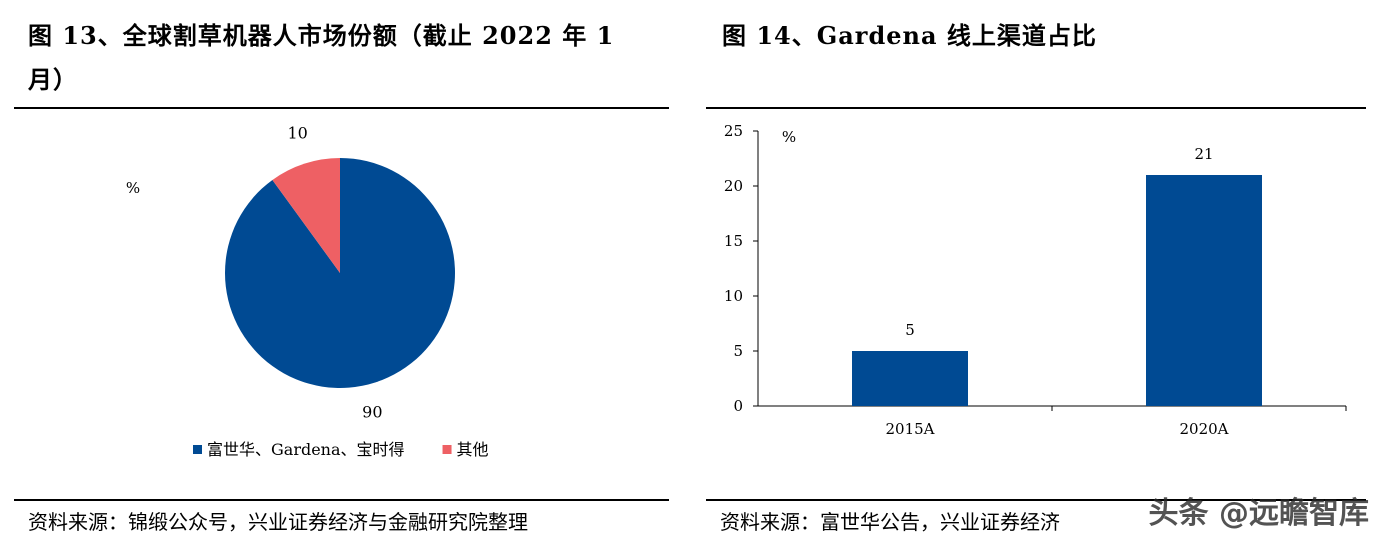  I want to click on pie-labels: 90 10, so click(334, 273).